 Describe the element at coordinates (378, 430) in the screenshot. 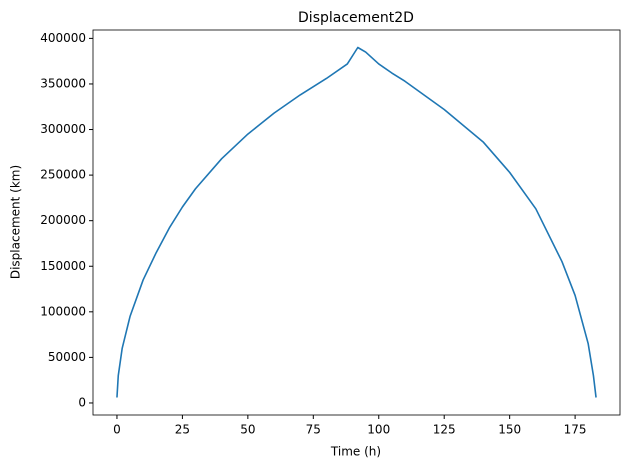

I see `x-tick-label: 100` at that location.